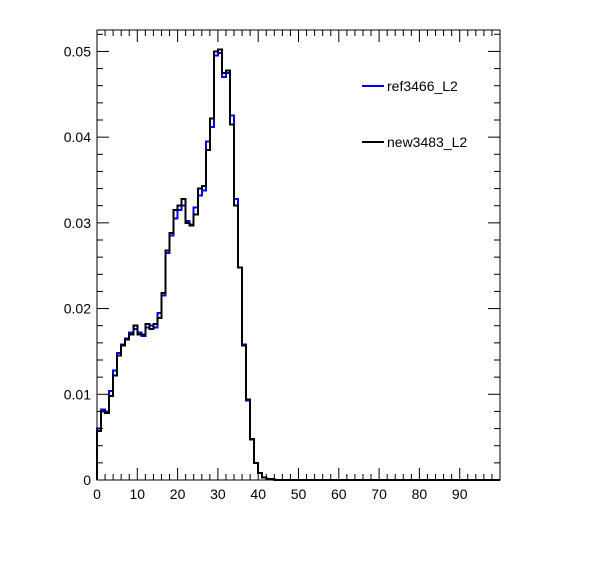 The width and height of the screenshot is (596, 572). What do you see at coordinates (299, 494) in the screenshot?
I see `x-tick-label: 50` at bounding box center [299, 494].